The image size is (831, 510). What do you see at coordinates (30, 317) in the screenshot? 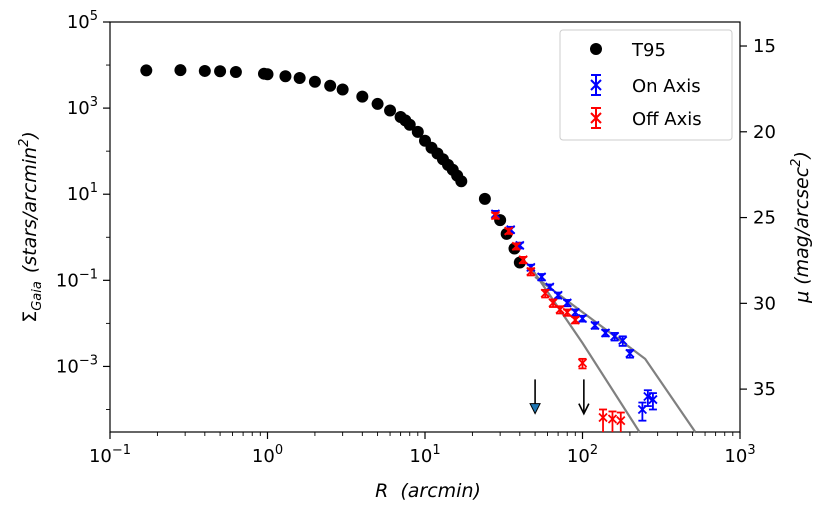
I see `y-left-symbol: Σ` at bounding box center [30, 317].